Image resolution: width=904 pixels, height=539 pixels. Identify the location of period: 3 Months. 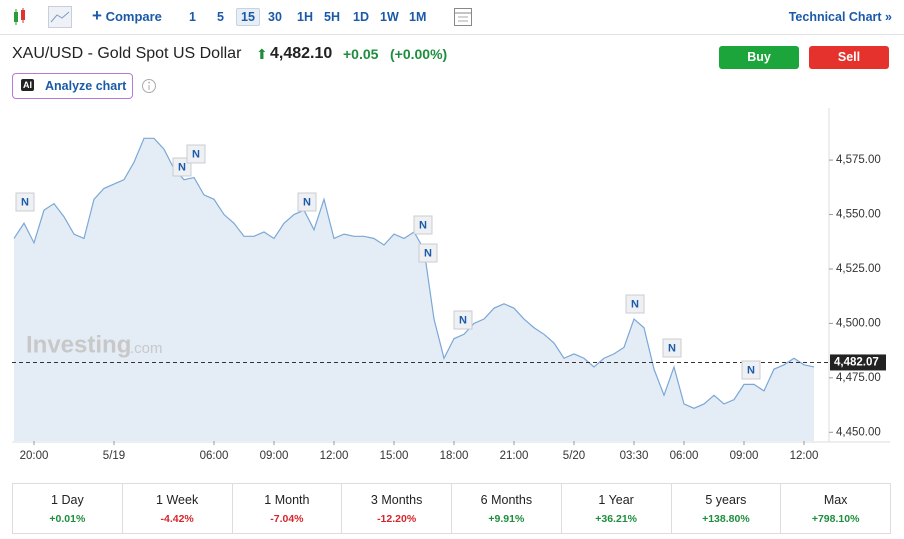
(396, 500).